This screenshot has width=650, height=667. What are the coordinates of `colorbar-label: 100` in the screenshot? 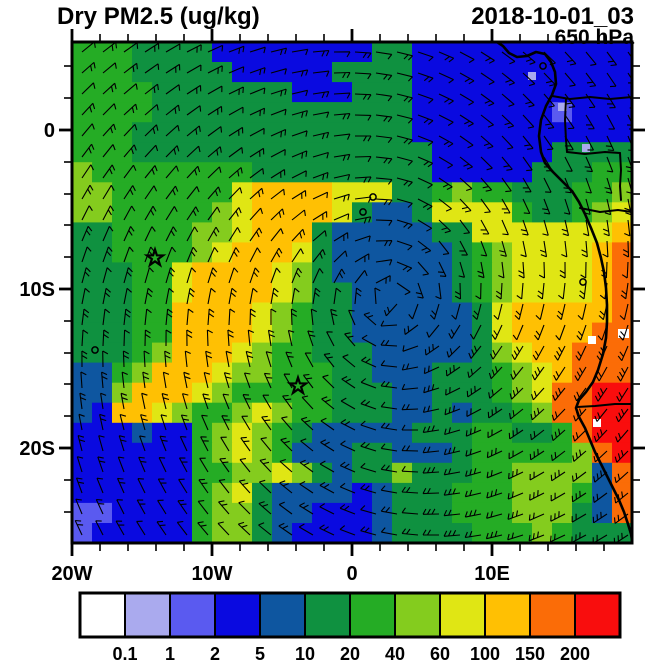 It's located at (485, 654).